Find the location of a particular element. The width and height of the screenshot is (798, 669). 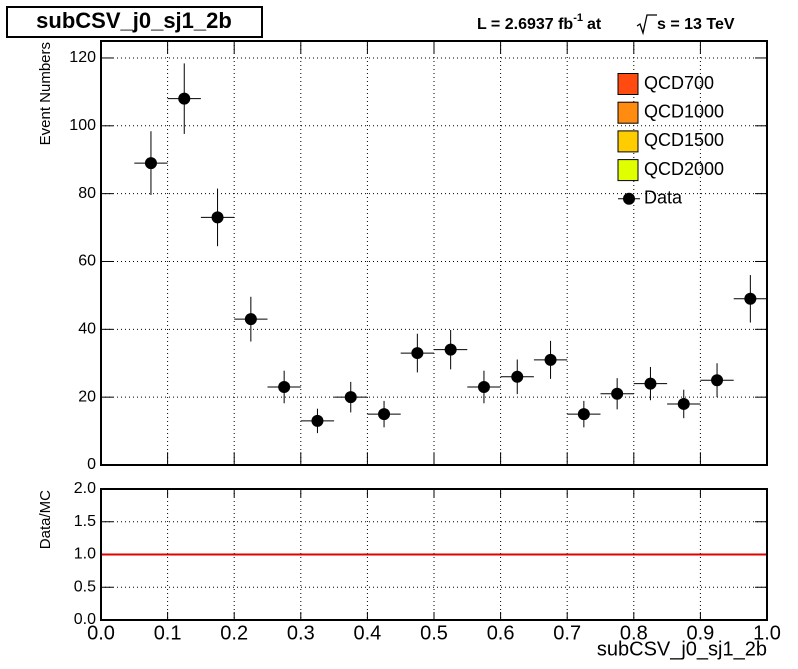

x-tick-label: 1.0 is located at coordinates (767, 633).